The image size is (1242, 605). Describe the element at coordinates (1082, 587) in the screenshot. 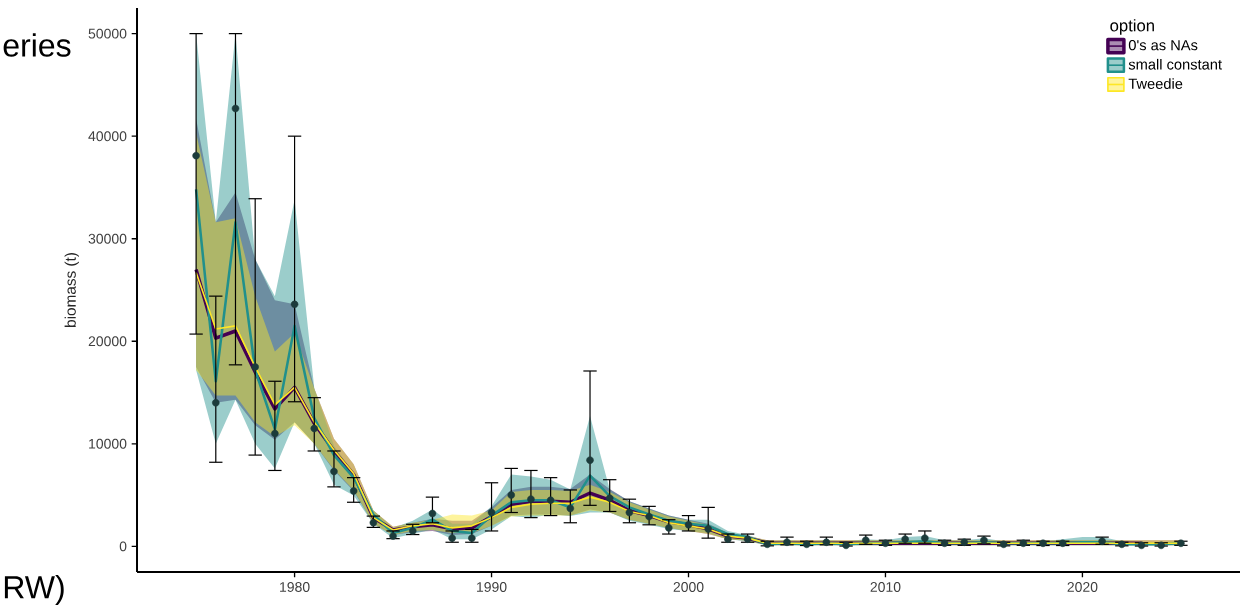

I see `x-tick-label: 2020` at that location.